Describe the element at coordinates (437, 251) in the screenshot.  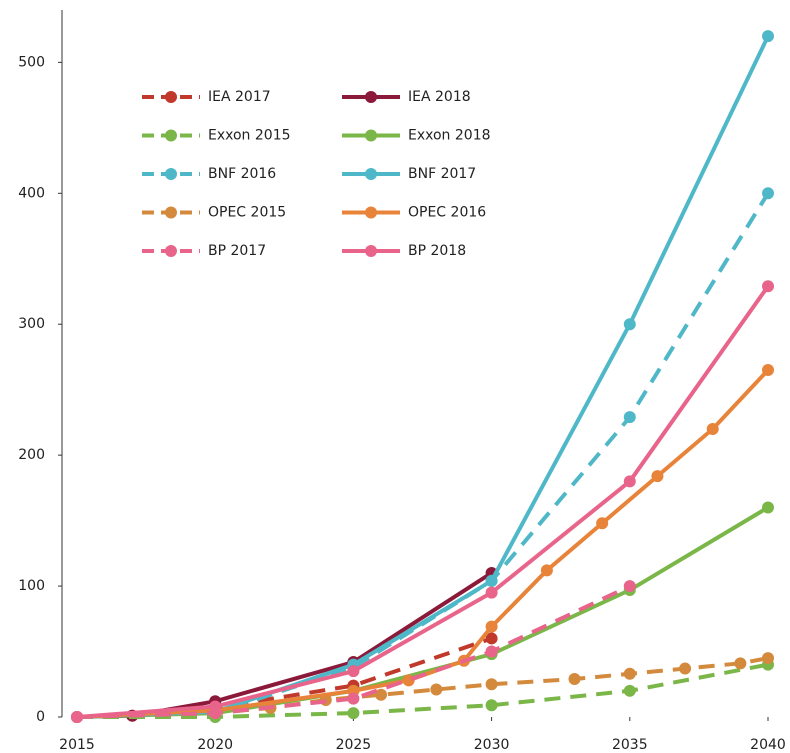
I see `legend-label: BP 2018` at that location.